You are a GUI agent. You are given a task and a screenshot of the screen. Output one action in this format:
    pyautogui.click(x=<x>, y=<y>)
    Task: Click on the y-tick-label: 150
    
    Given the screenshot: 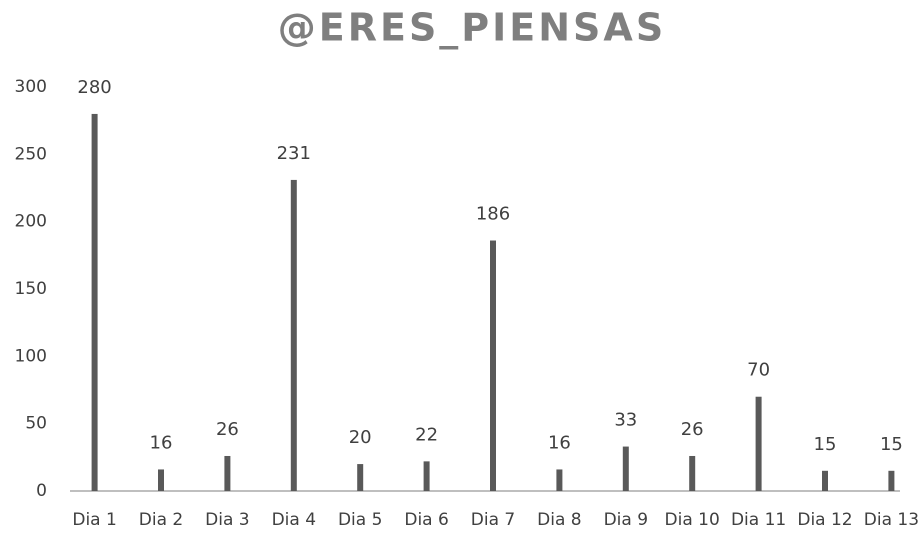 What is the action you would take?
    pyautogui.click(x=31, y=289)
    